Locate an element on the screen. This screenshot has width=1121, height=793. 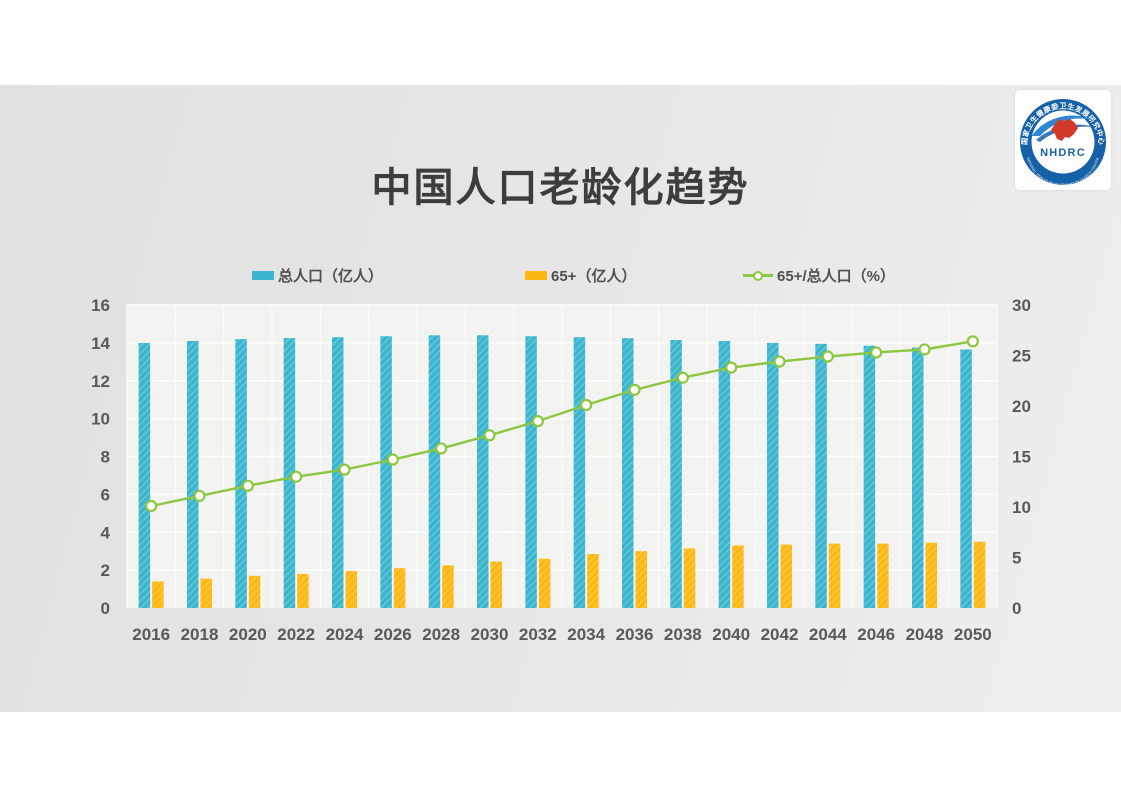
x-axis-label: 2044 is located at coordinates (828, 634).